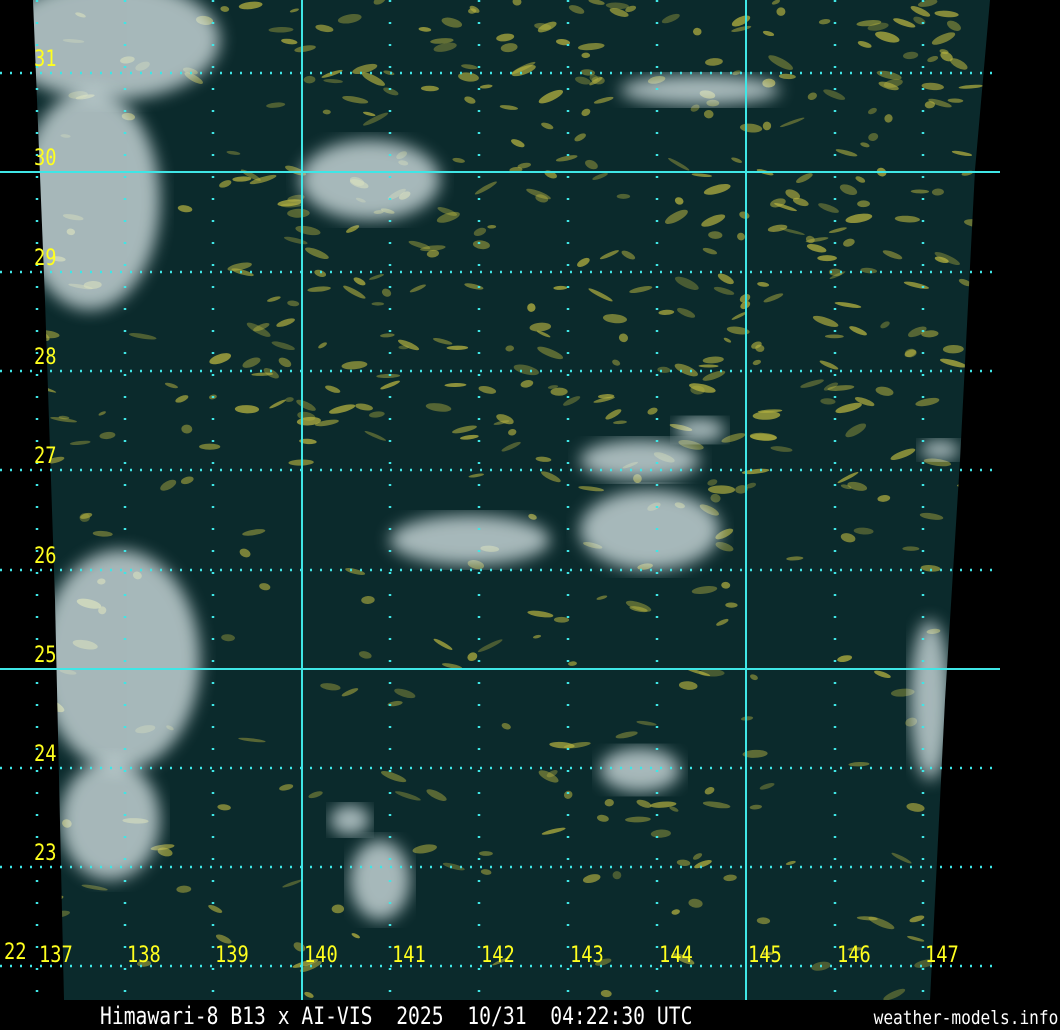 Image resolution: width=1060 pixels, height=1030 pixels. Describe the element at coordinates (321, 955) in the screenshot. I see `longitude-label-140: 140` at that location.